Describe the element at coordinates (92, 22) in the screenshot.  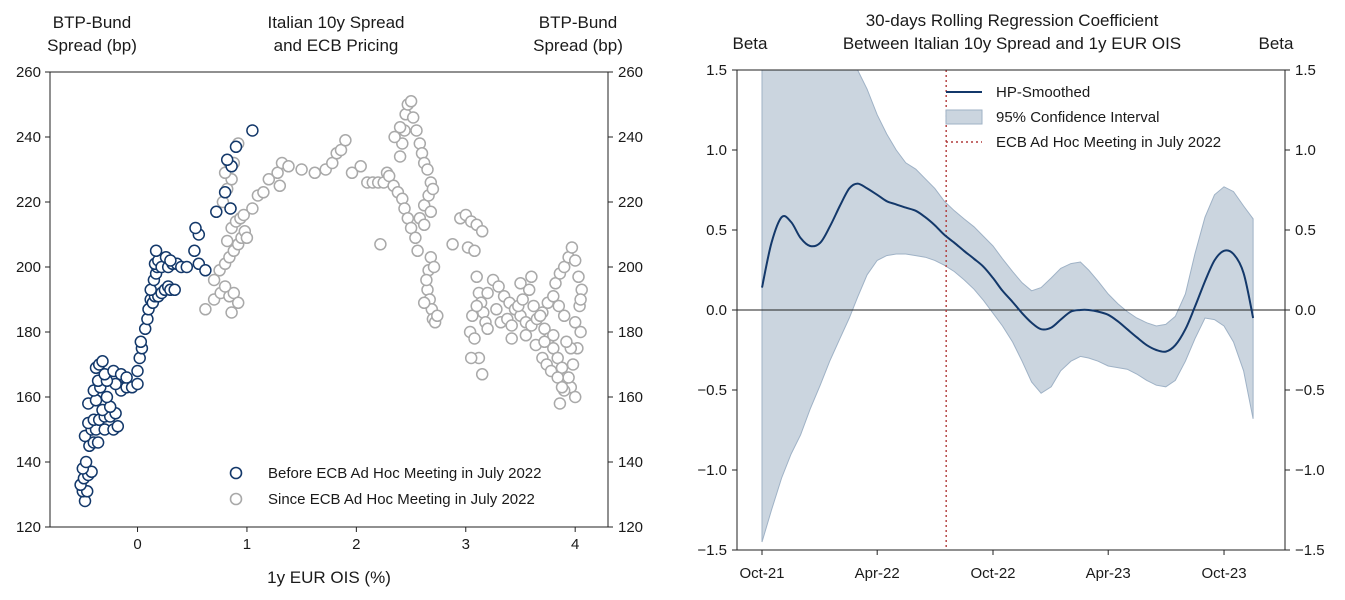
I see `left-ylabel-line1: BTP-Bund` at that location.